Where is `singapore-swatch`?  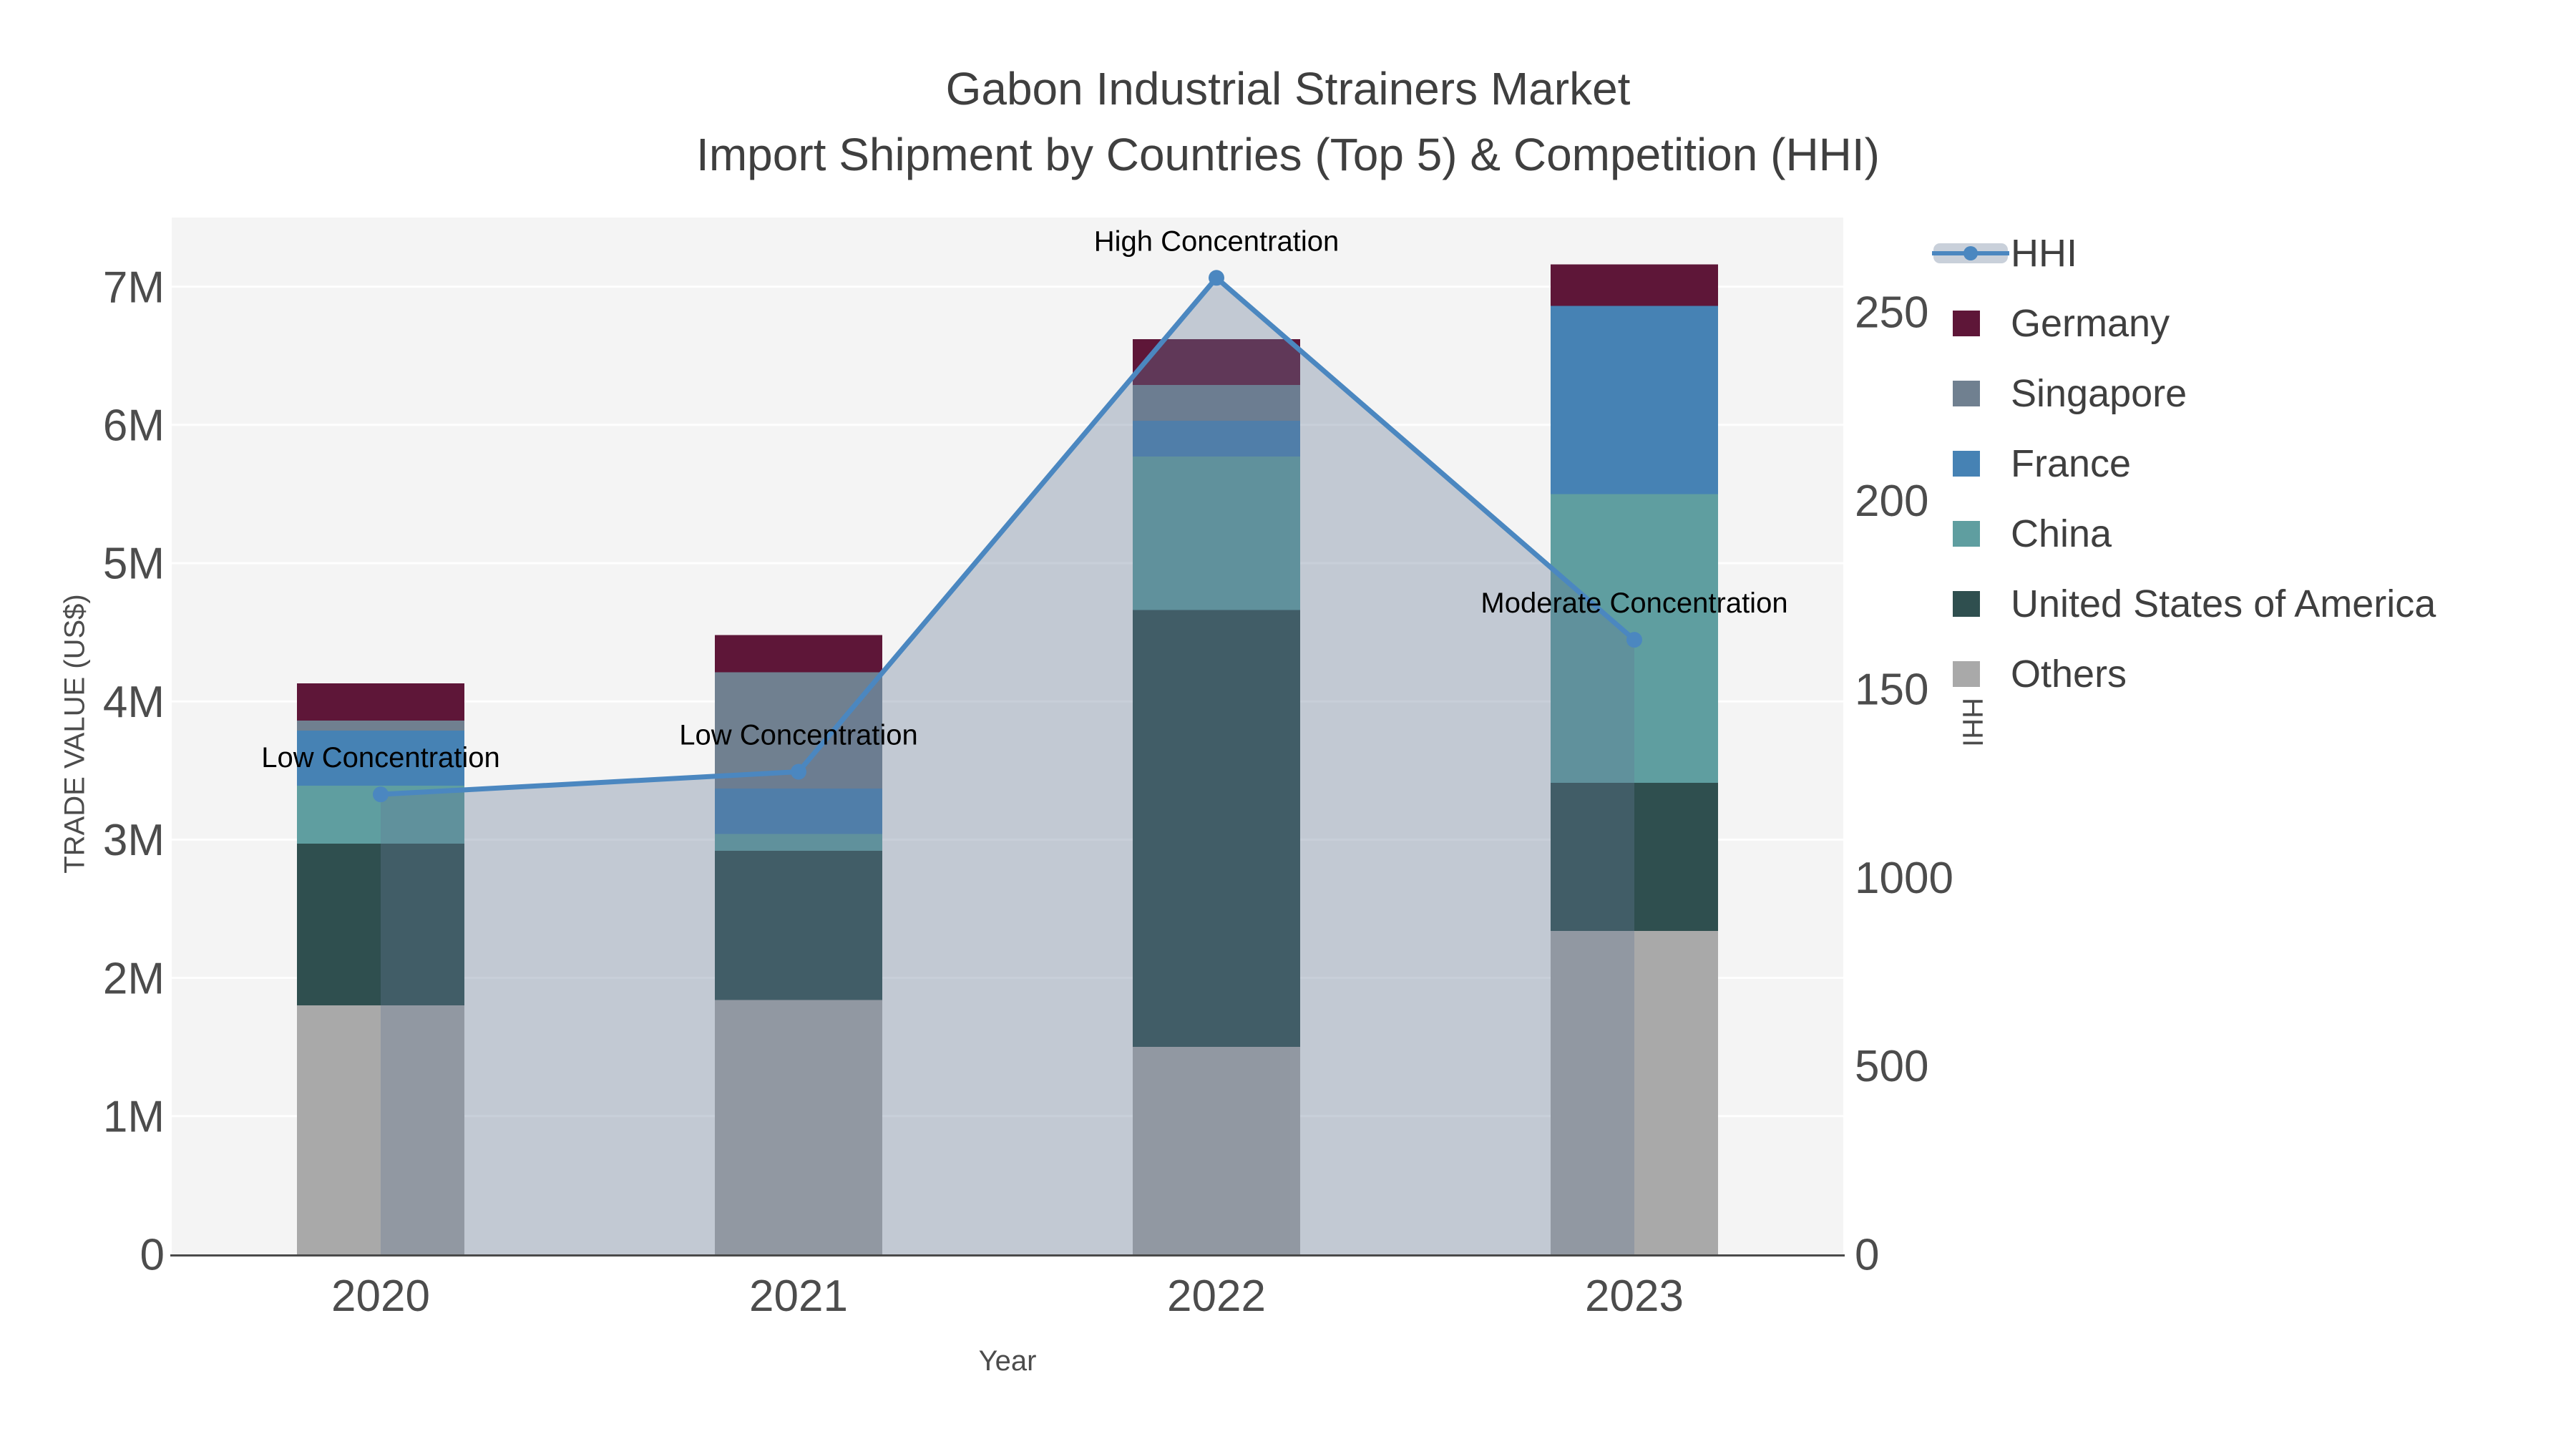 singapore-swatch is located at coordinates (1966, 393).